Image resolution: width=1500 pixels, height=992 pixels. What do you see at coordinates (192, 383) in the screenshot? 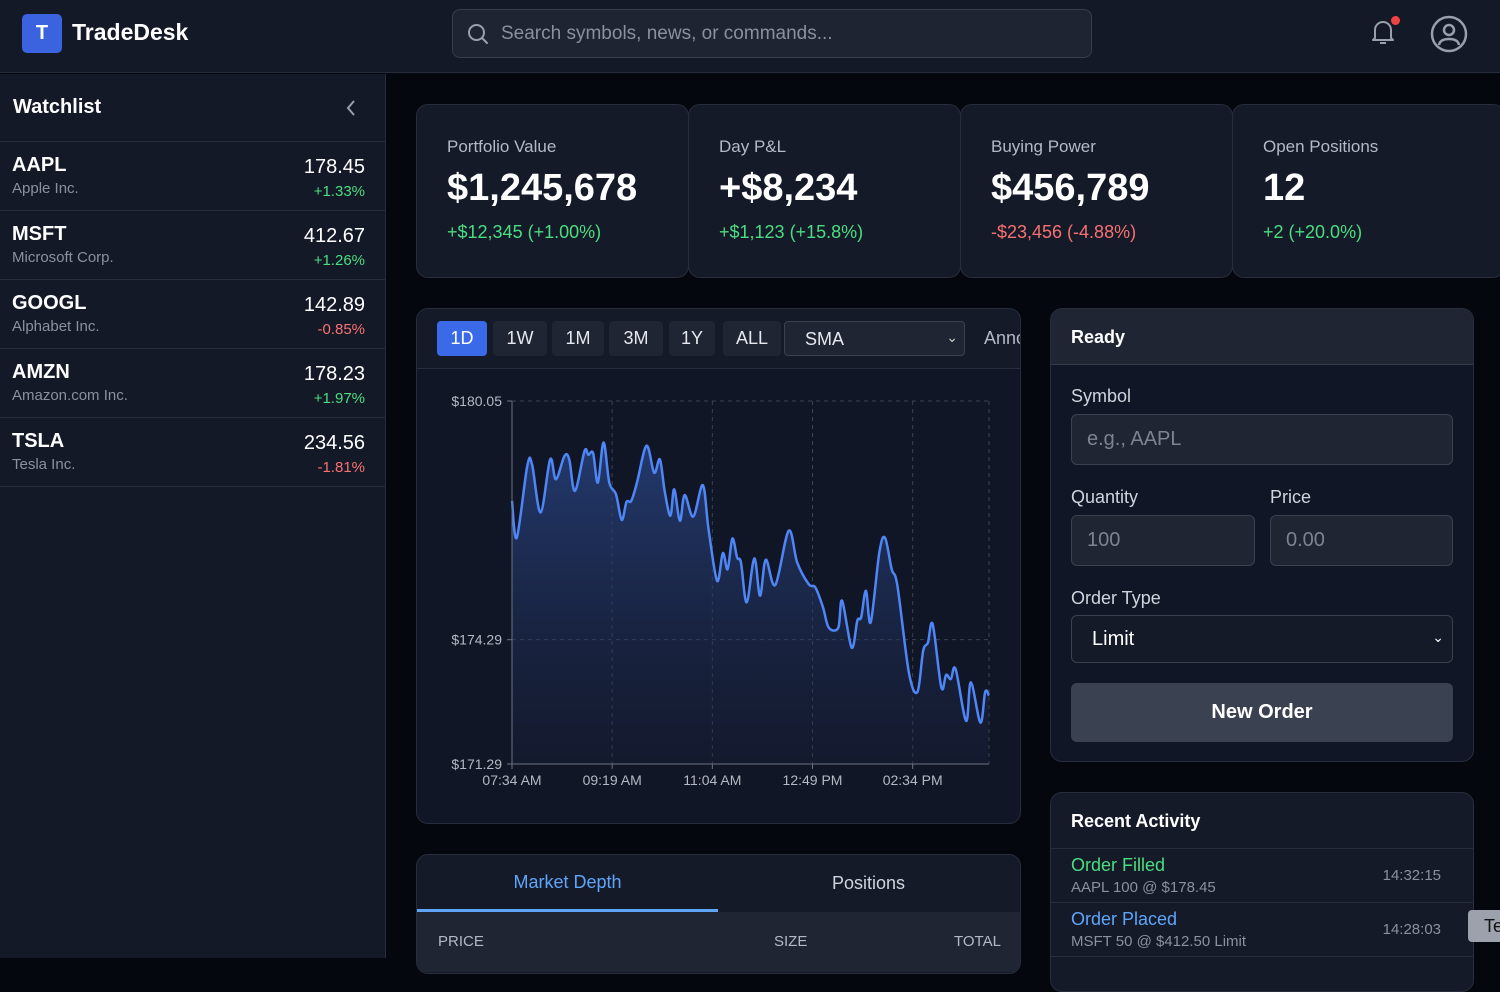
I see `watchlist-item-amzn: AMZN Amazon.com Inc. 178.23 +1.97%` at bounding box center [192, 383].